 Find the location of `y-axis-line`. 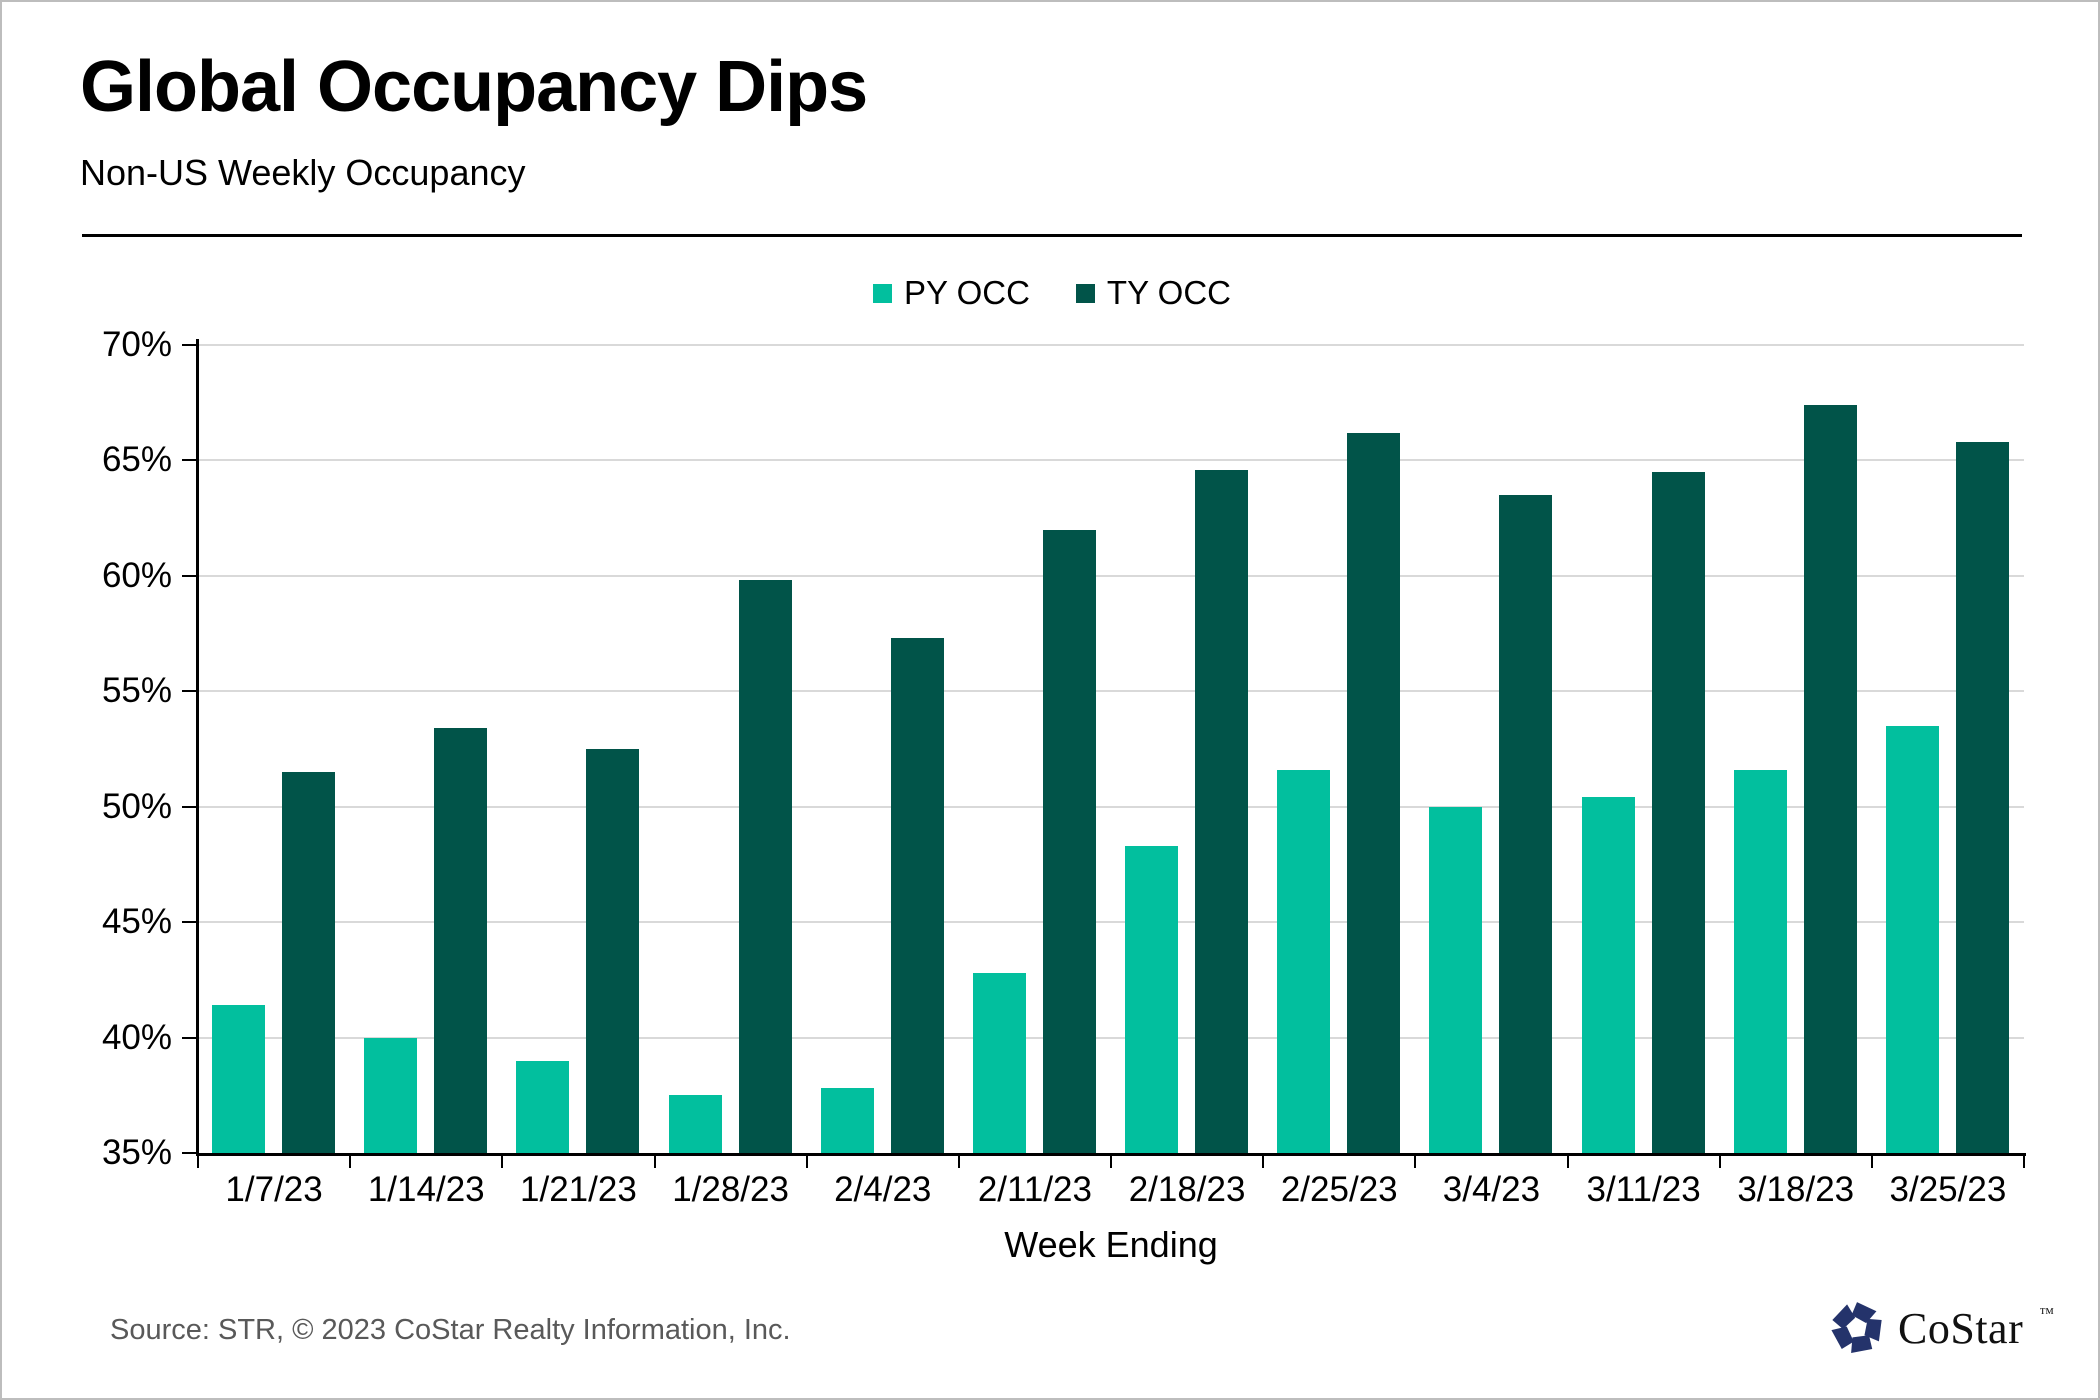

y-axis-line is located at coordinates (197, 747).